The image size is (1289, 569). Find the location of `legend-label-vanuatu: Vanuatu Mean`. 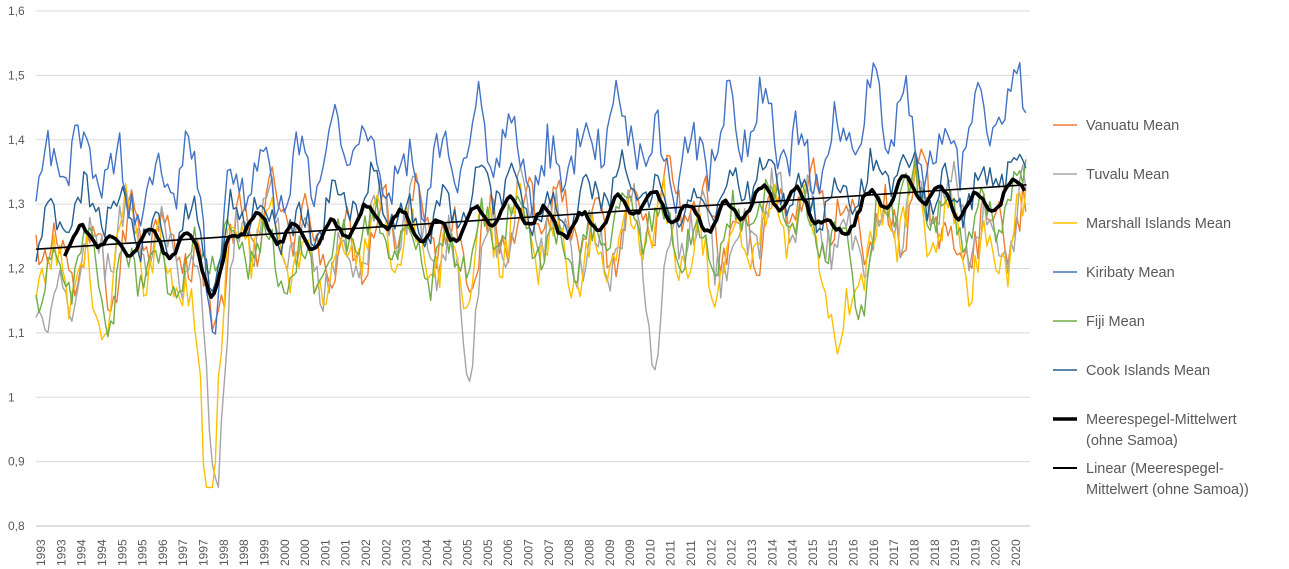

legend-label-vanuatu: Vanuatu Mean is located at coordinates (1132, 126).